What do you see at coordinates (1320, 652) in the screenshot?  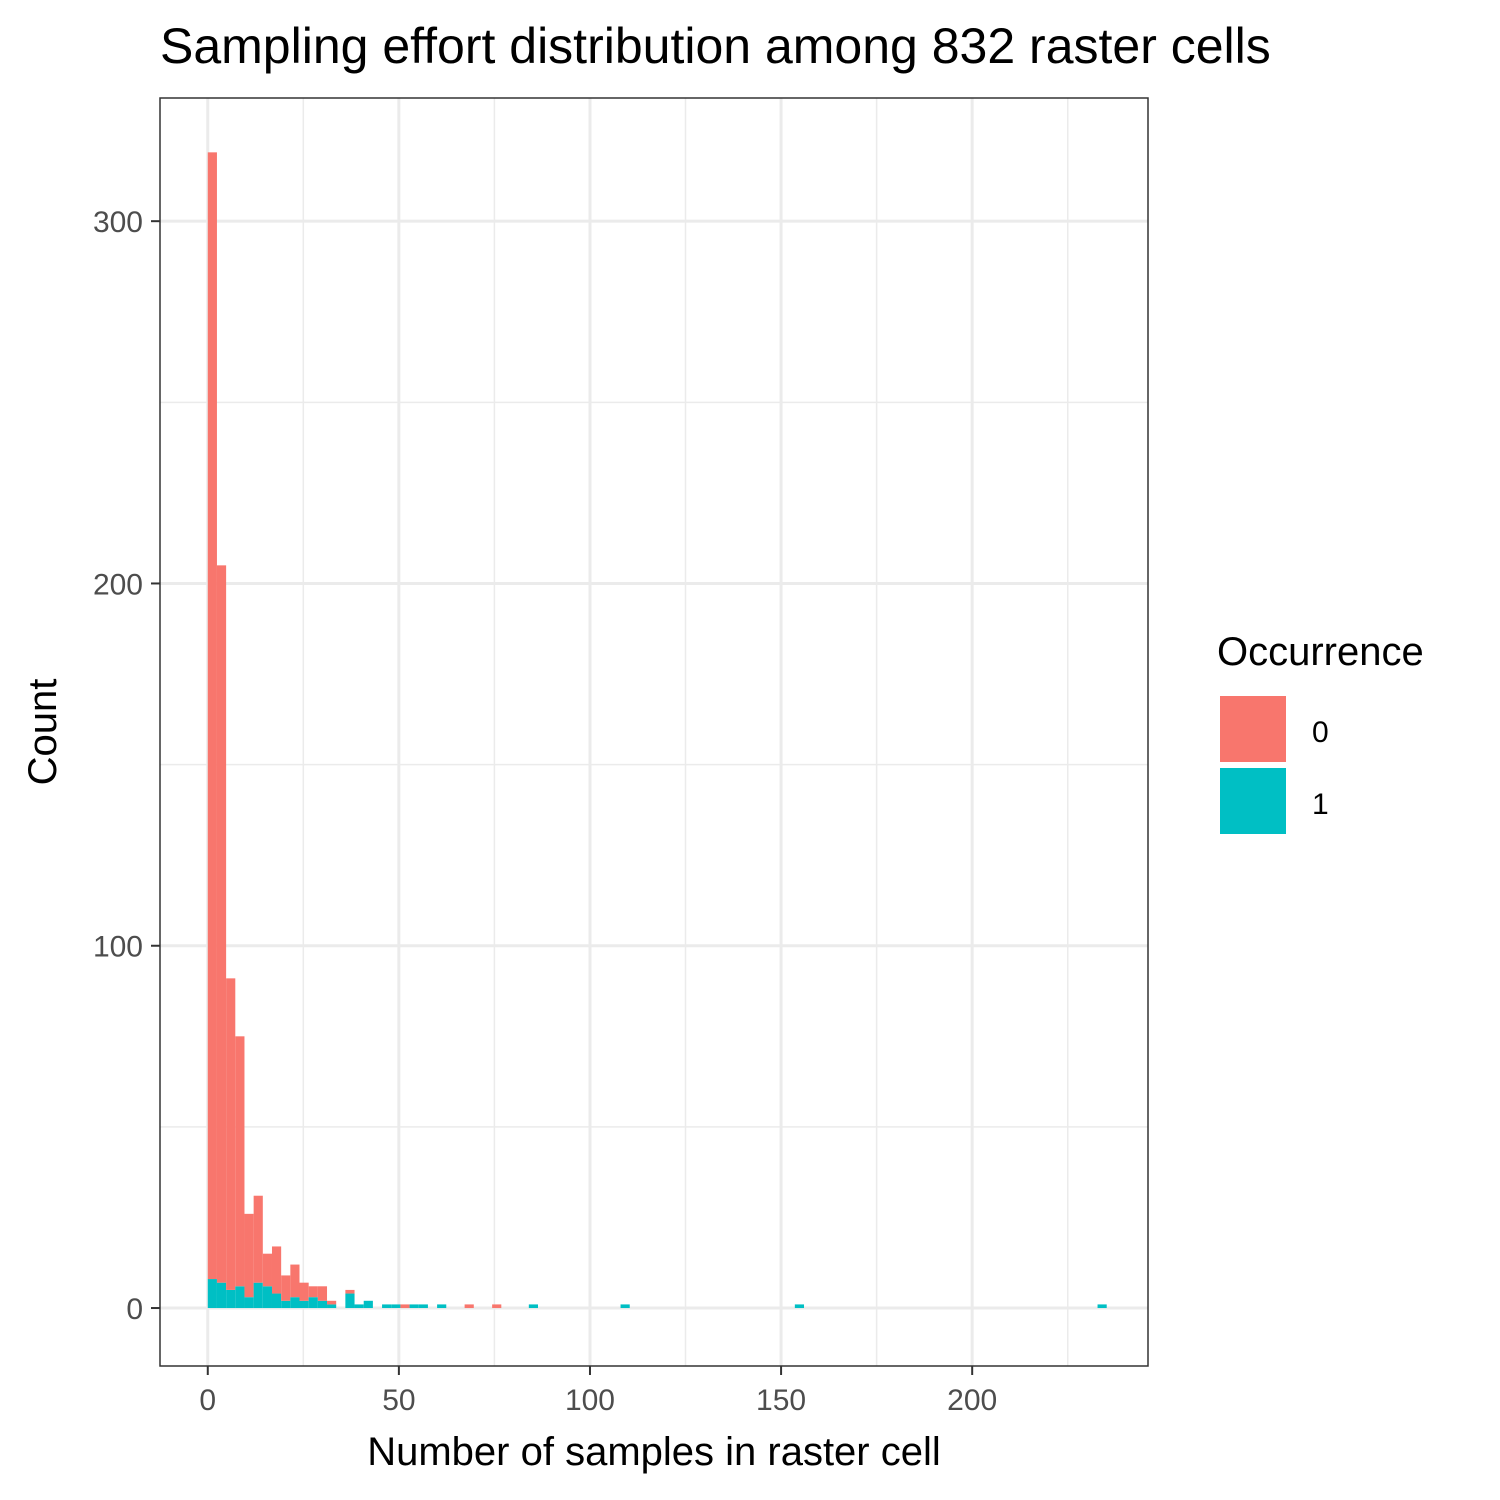 I see `legend-title: Occurrence` at bounding box center [1320, 652].